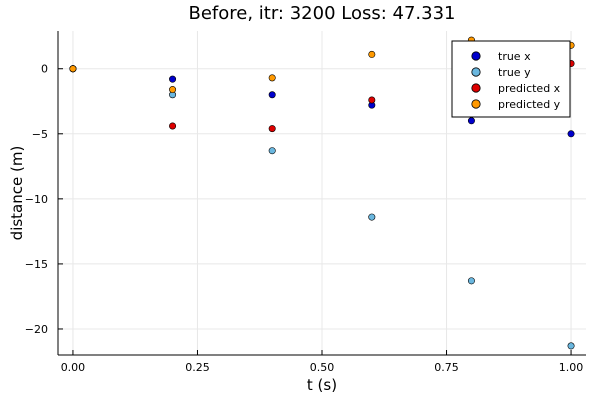 This screenshot has height=400, width=600. What do you see at coordinates (322, 367) in the screenshot?
I see `x-tick-label: 0.50` at bounding box center [322, 367].